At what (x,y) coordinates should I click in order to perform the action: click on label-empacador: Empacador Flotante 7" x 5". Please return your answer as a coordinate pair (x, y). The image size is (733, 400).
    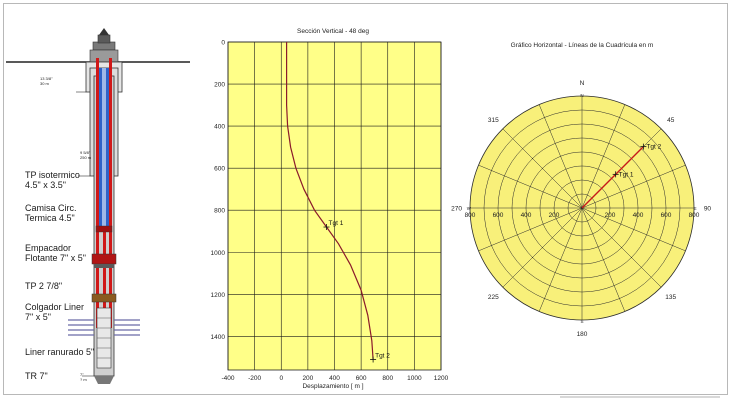
    Looking at the image, I should click on (55, 253).